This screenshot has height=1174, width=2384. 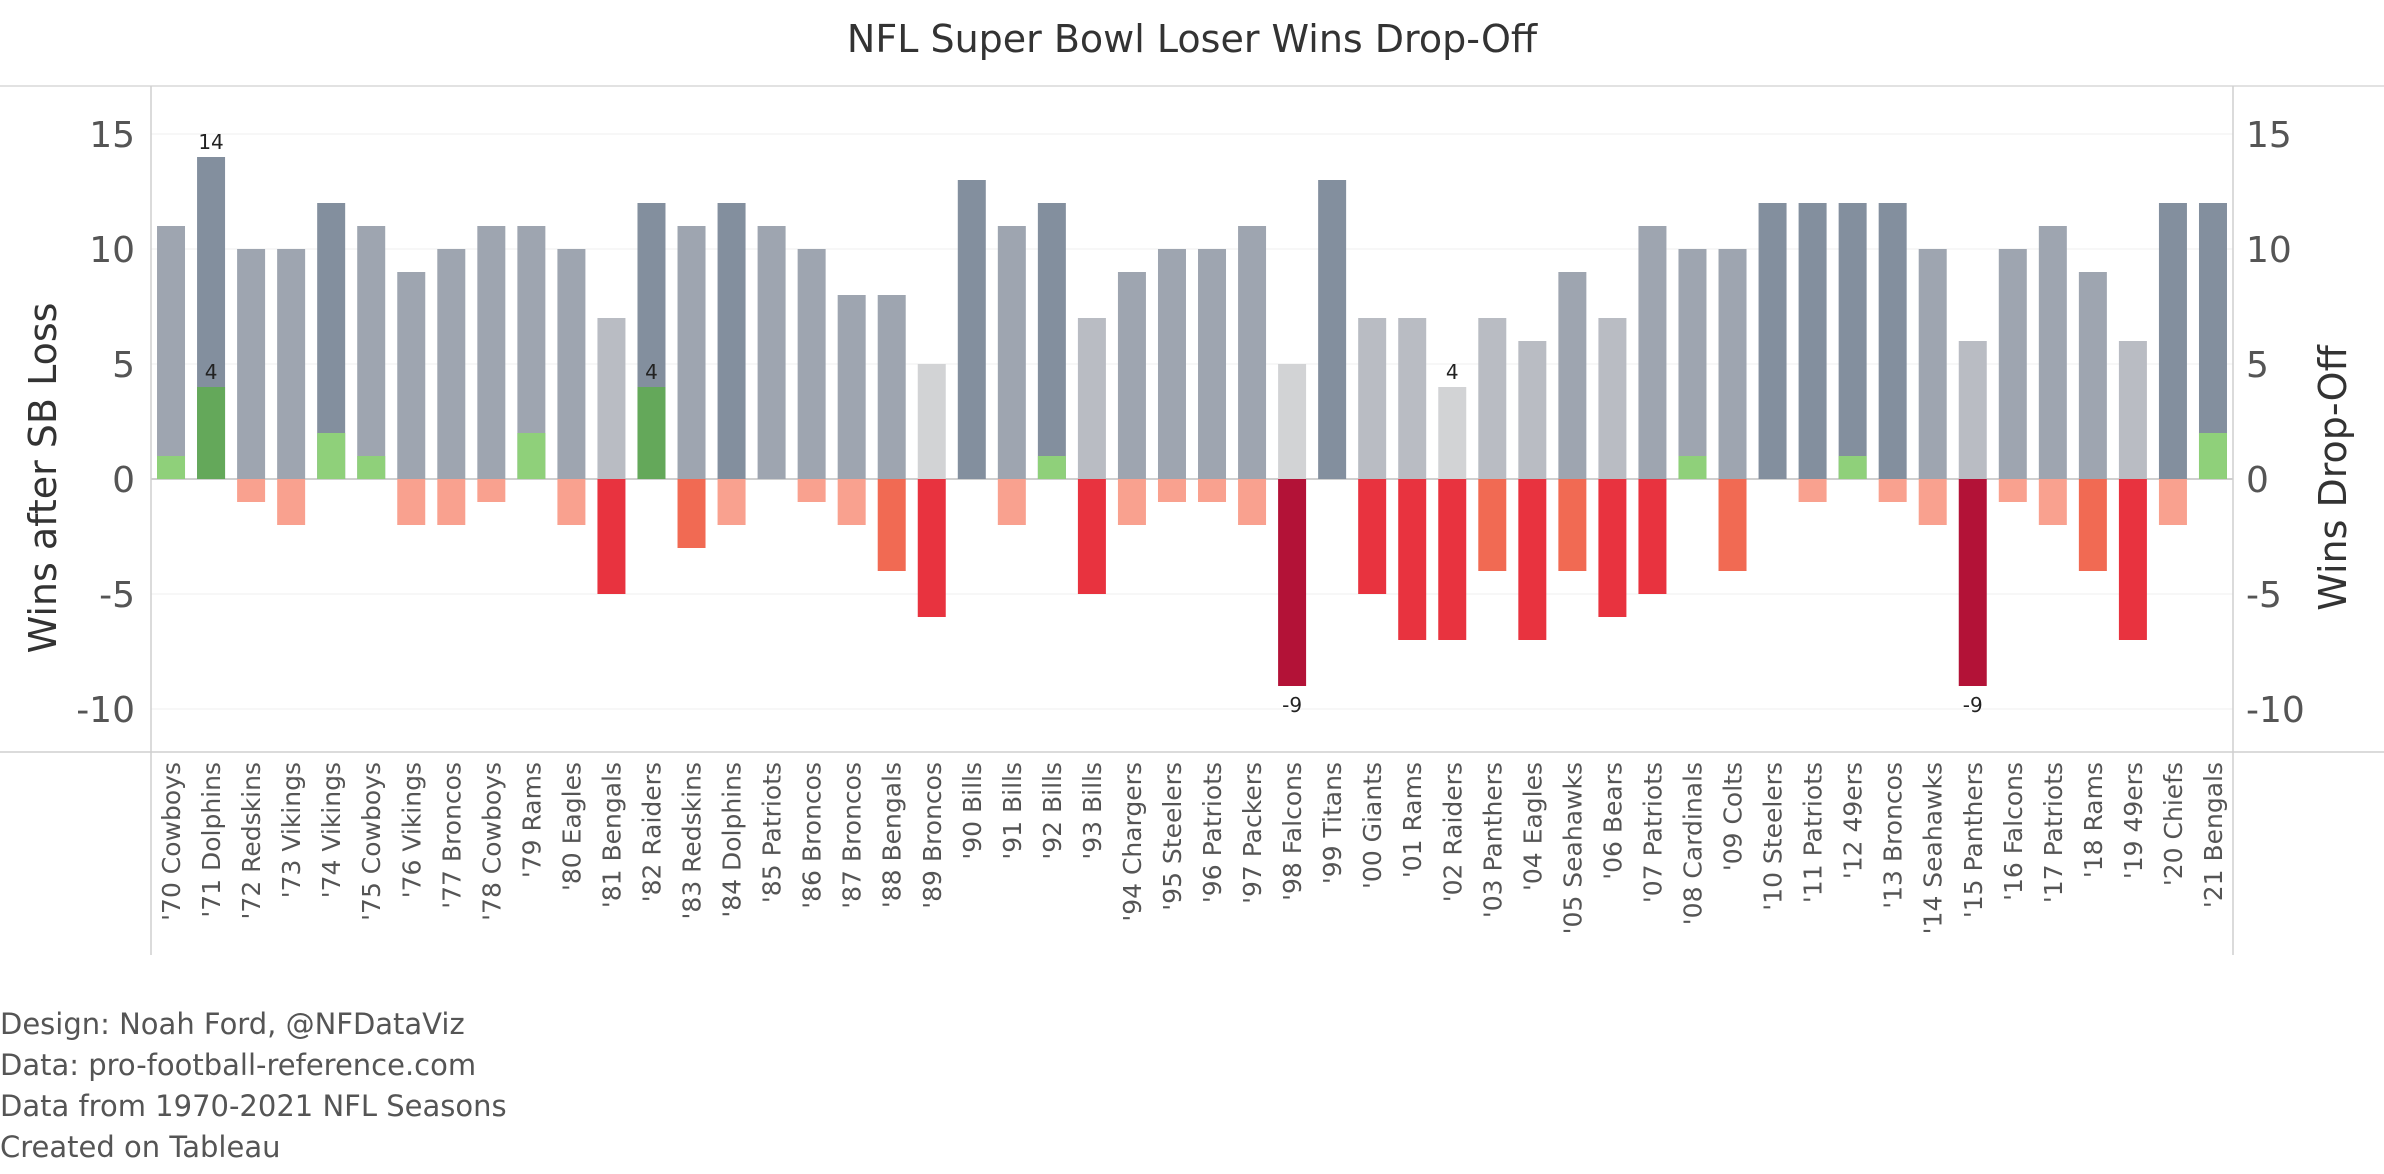 What do you see at coordinates (1492, 840) in the screenshot?
I see `x-tick-label: '03 Panthers` at bounding box center [1492, 840].